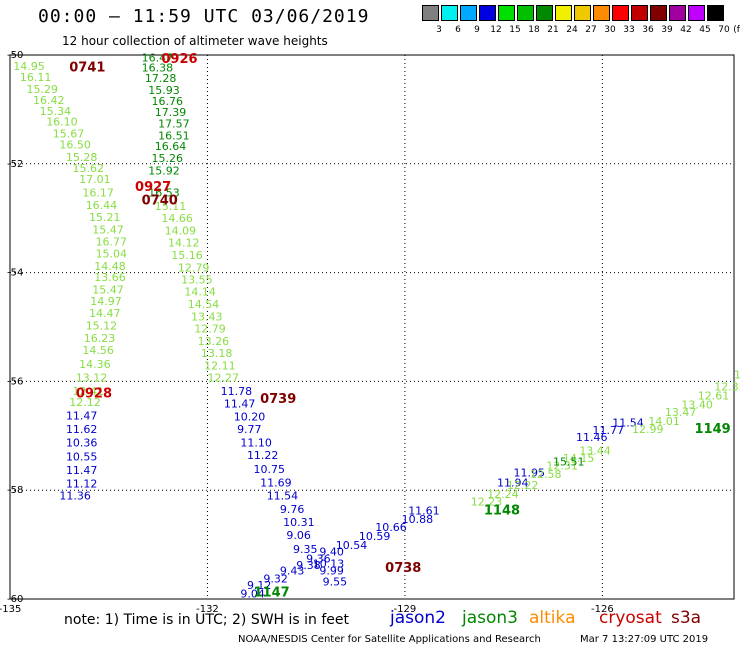 The width and height of the screenshot is (740, 650). I want to click on satellite-label-altika: altika, so click(552, 618).